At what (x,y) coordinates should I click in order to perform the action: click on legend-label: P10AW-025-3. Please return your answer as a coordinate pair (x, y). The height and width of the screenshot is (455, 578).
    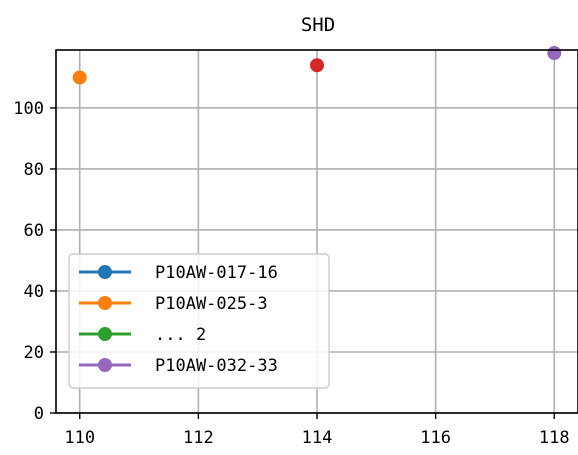
    Looking at the image, I should click on (211, 304).